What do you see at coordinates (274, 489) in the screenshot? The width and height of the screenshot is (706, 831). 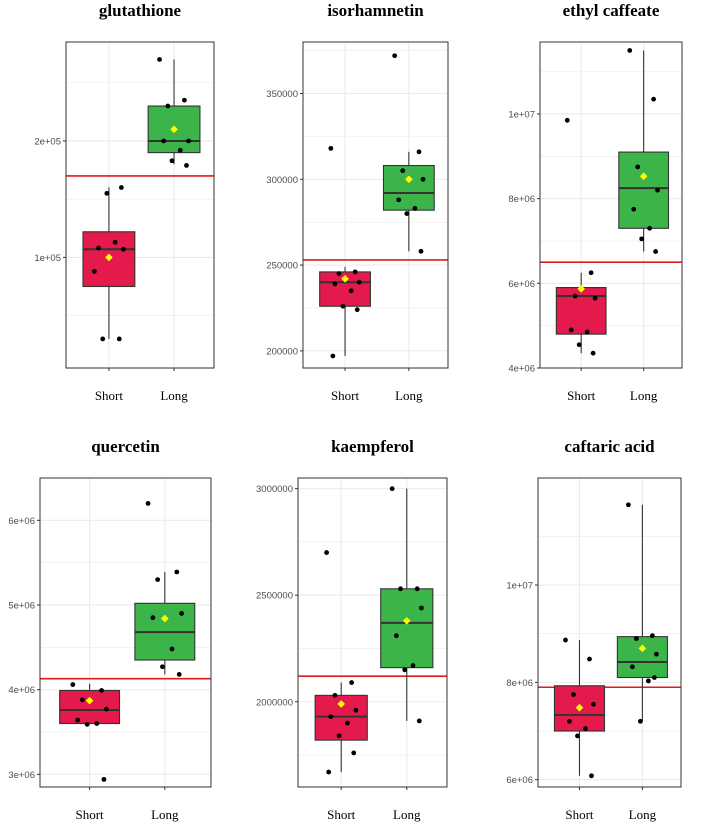 I see `y-tick-label: 3000000` at bounding box center [274, 489].